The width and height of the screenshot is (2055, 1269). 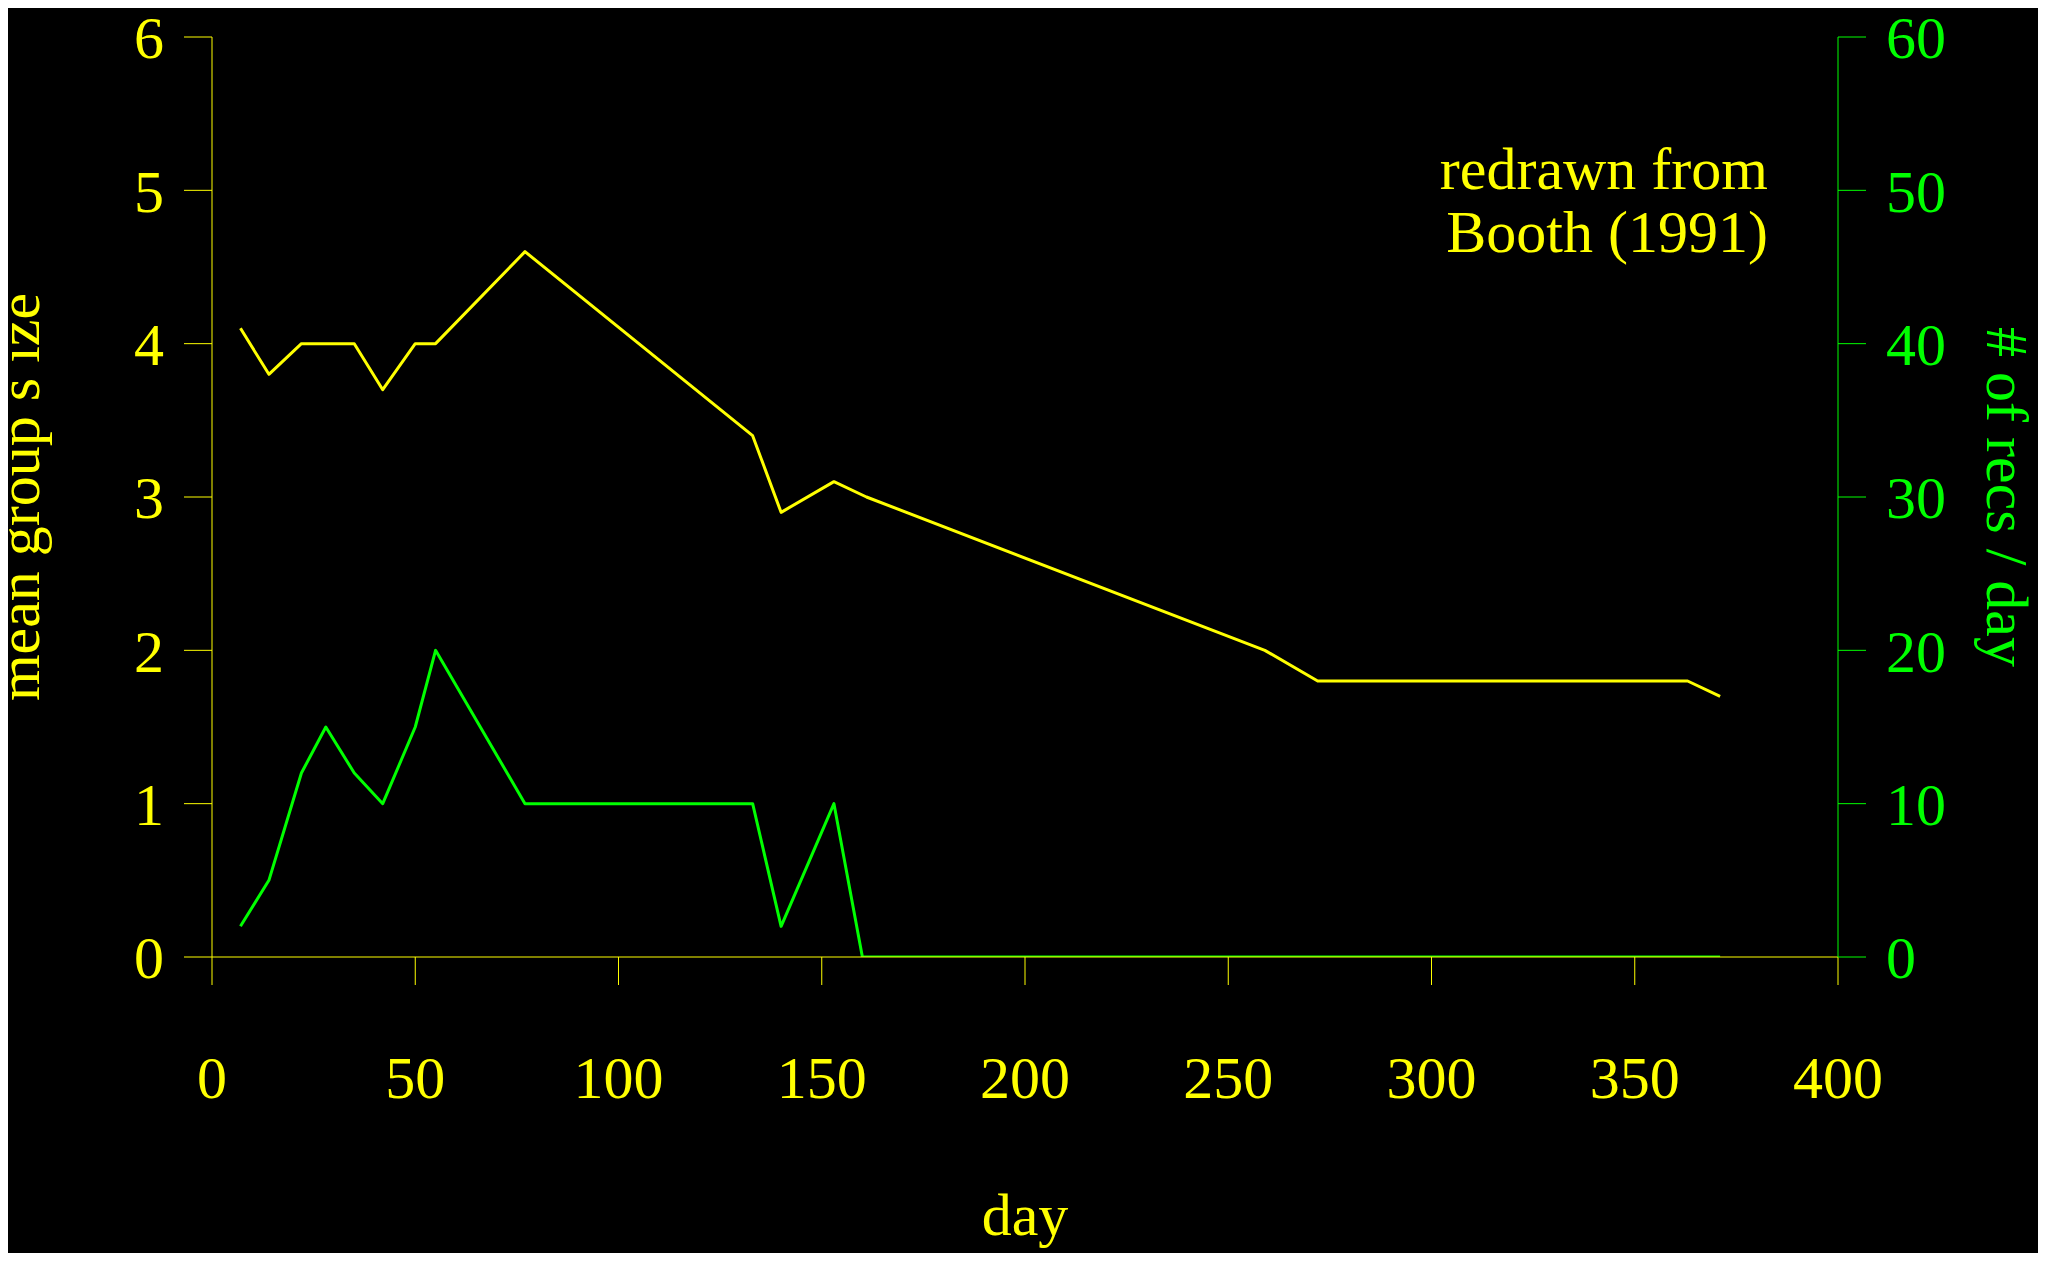 I want to click on x-tick-label: 50, so click(x=415, y=1077).